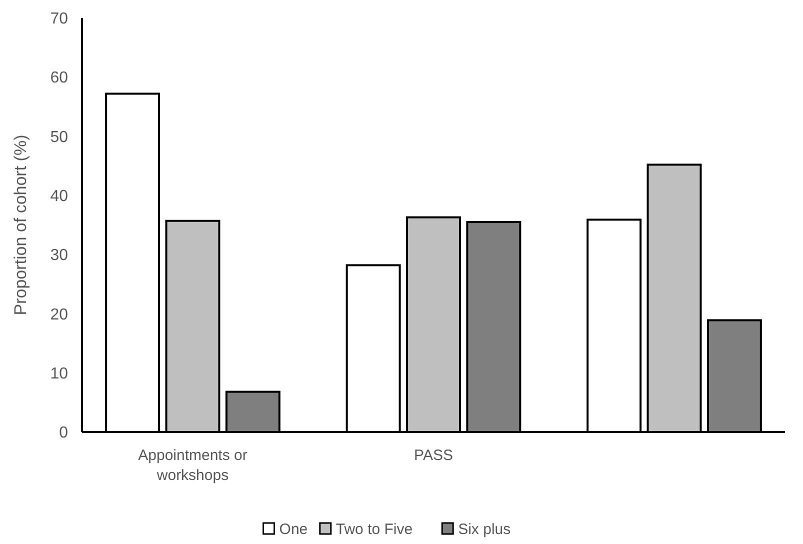 This screenshot has height=544, width=803. I want to click on y-tick-label: 10, so click(59, 373).